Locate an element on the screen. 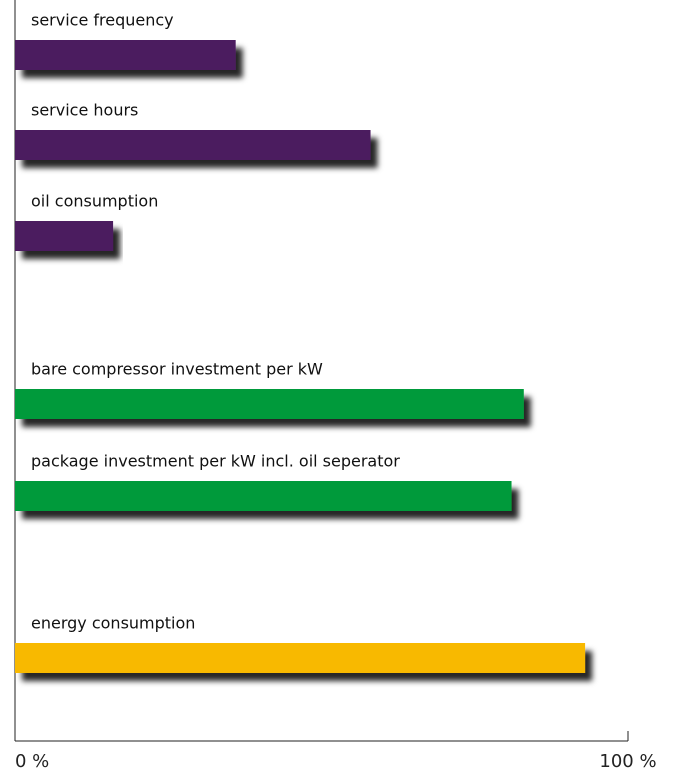 The image size is (681, 771). x-tick-label: 0 % is located at coordinates (32, 761).